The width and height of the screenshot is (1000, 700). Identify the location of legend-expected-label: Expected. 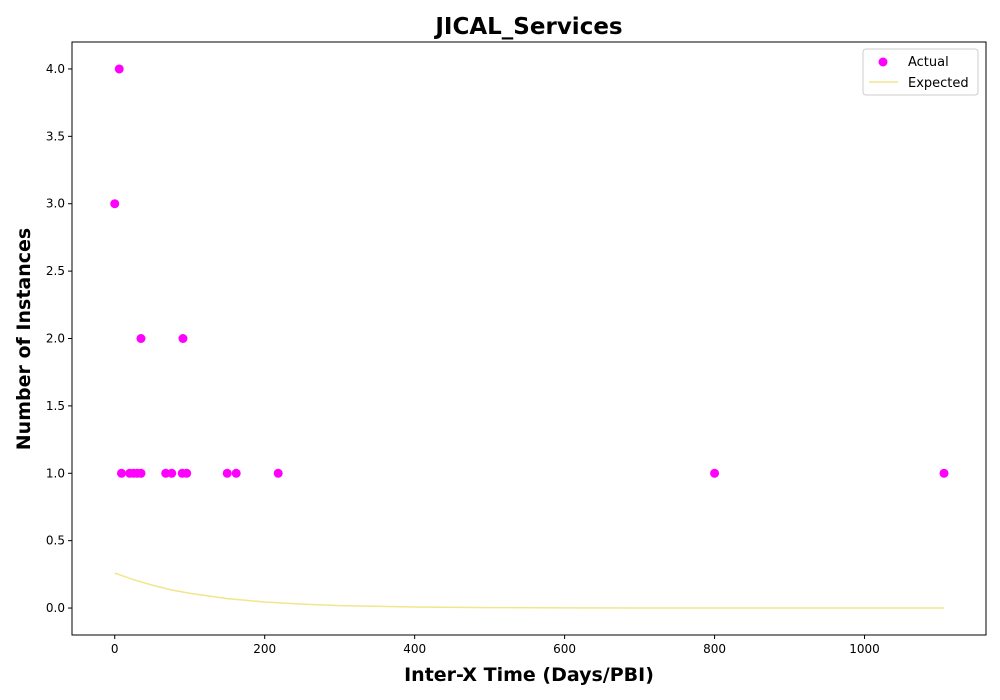
(938, 83).